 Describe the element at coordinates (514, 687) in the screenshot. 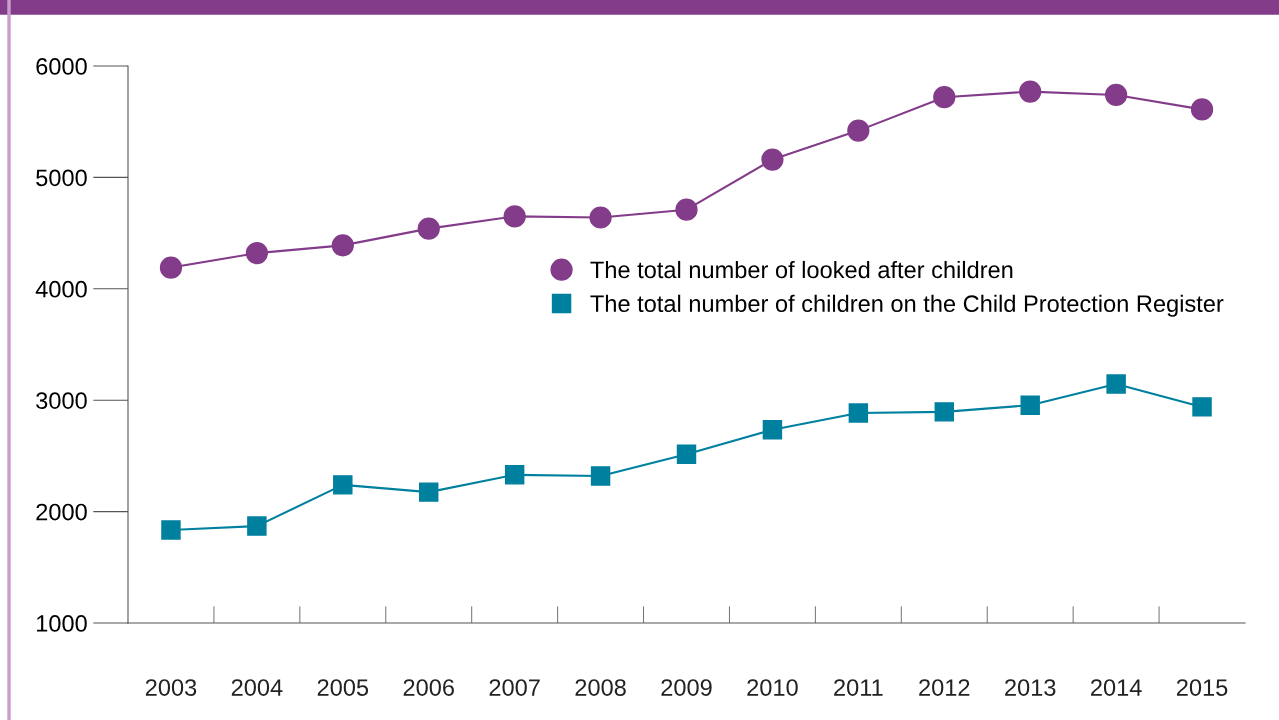

I see `x-tick-label: 2007` at that location.